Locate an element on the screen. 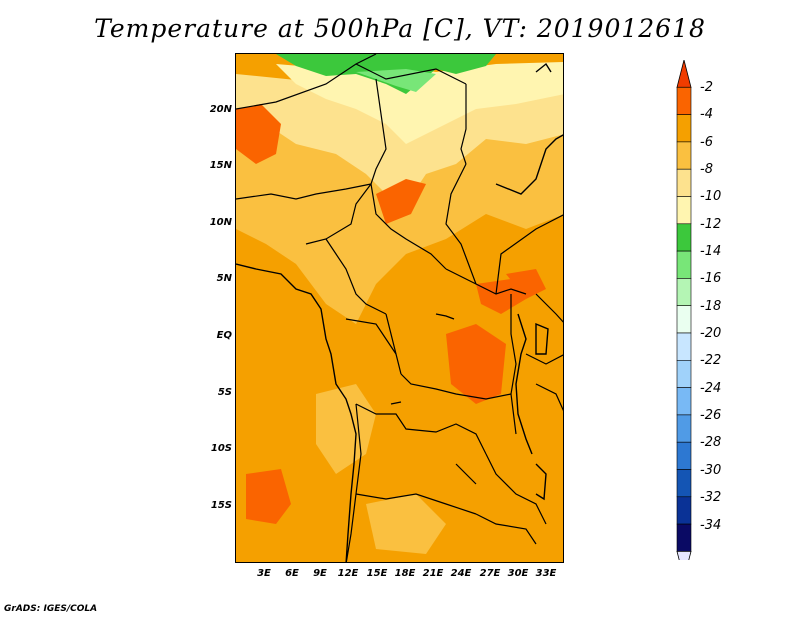 This screenshot has height=618, width=800. colorbar-label: -4 is located at coordinates (706, 114).